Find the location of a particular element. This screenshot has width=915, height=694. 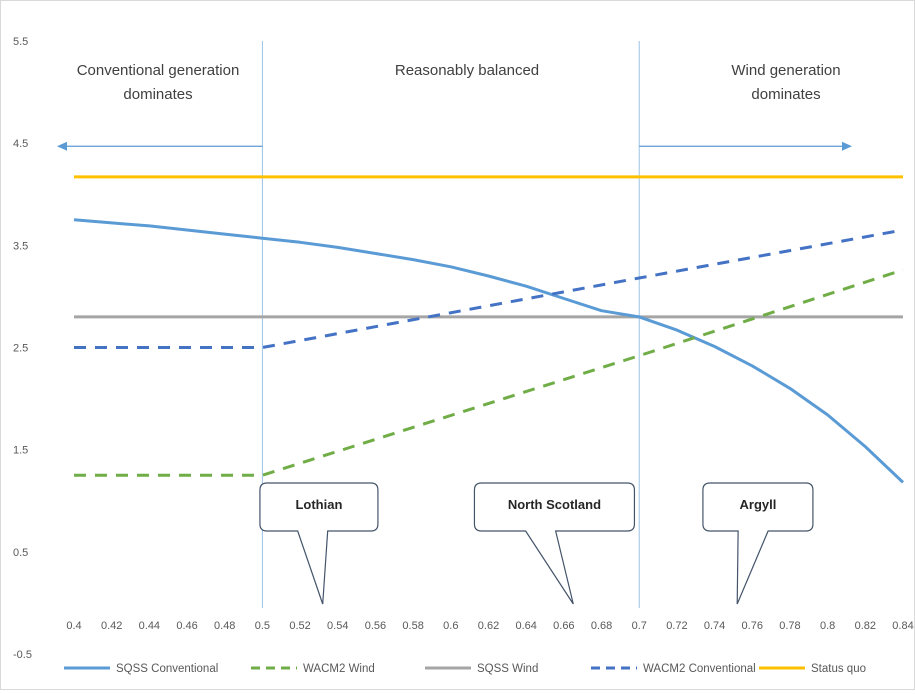

region-label-2-line1: Reasonably balanced is located at coordinates (467, 70).